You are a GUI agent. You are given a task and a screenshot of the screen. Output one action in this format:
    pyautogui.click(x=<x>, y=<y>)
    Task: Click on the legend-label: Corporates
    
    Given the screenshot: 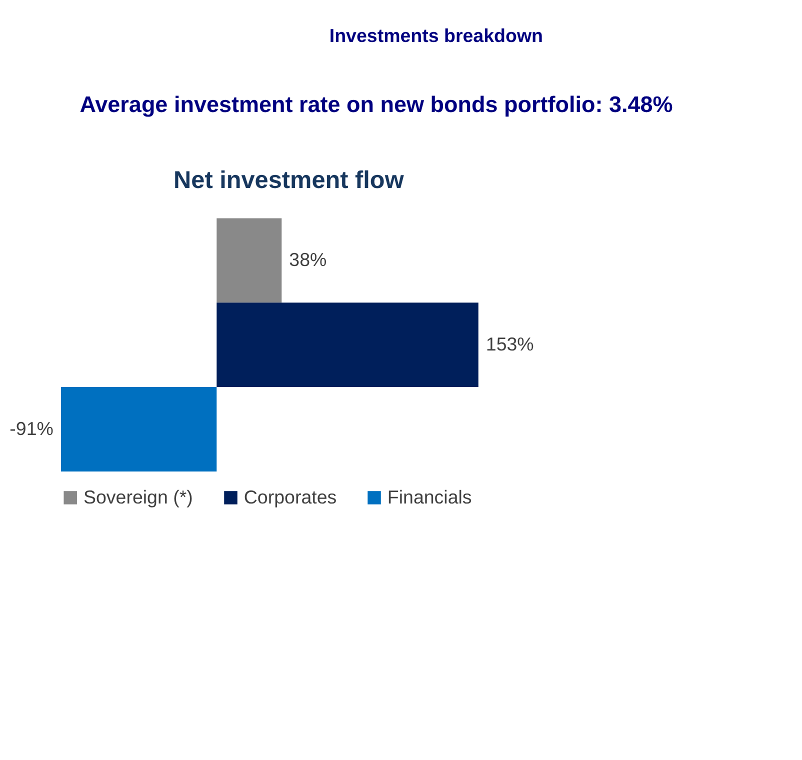 What is the action you would take?
    pyautogui.click(x=290, y=497)
    